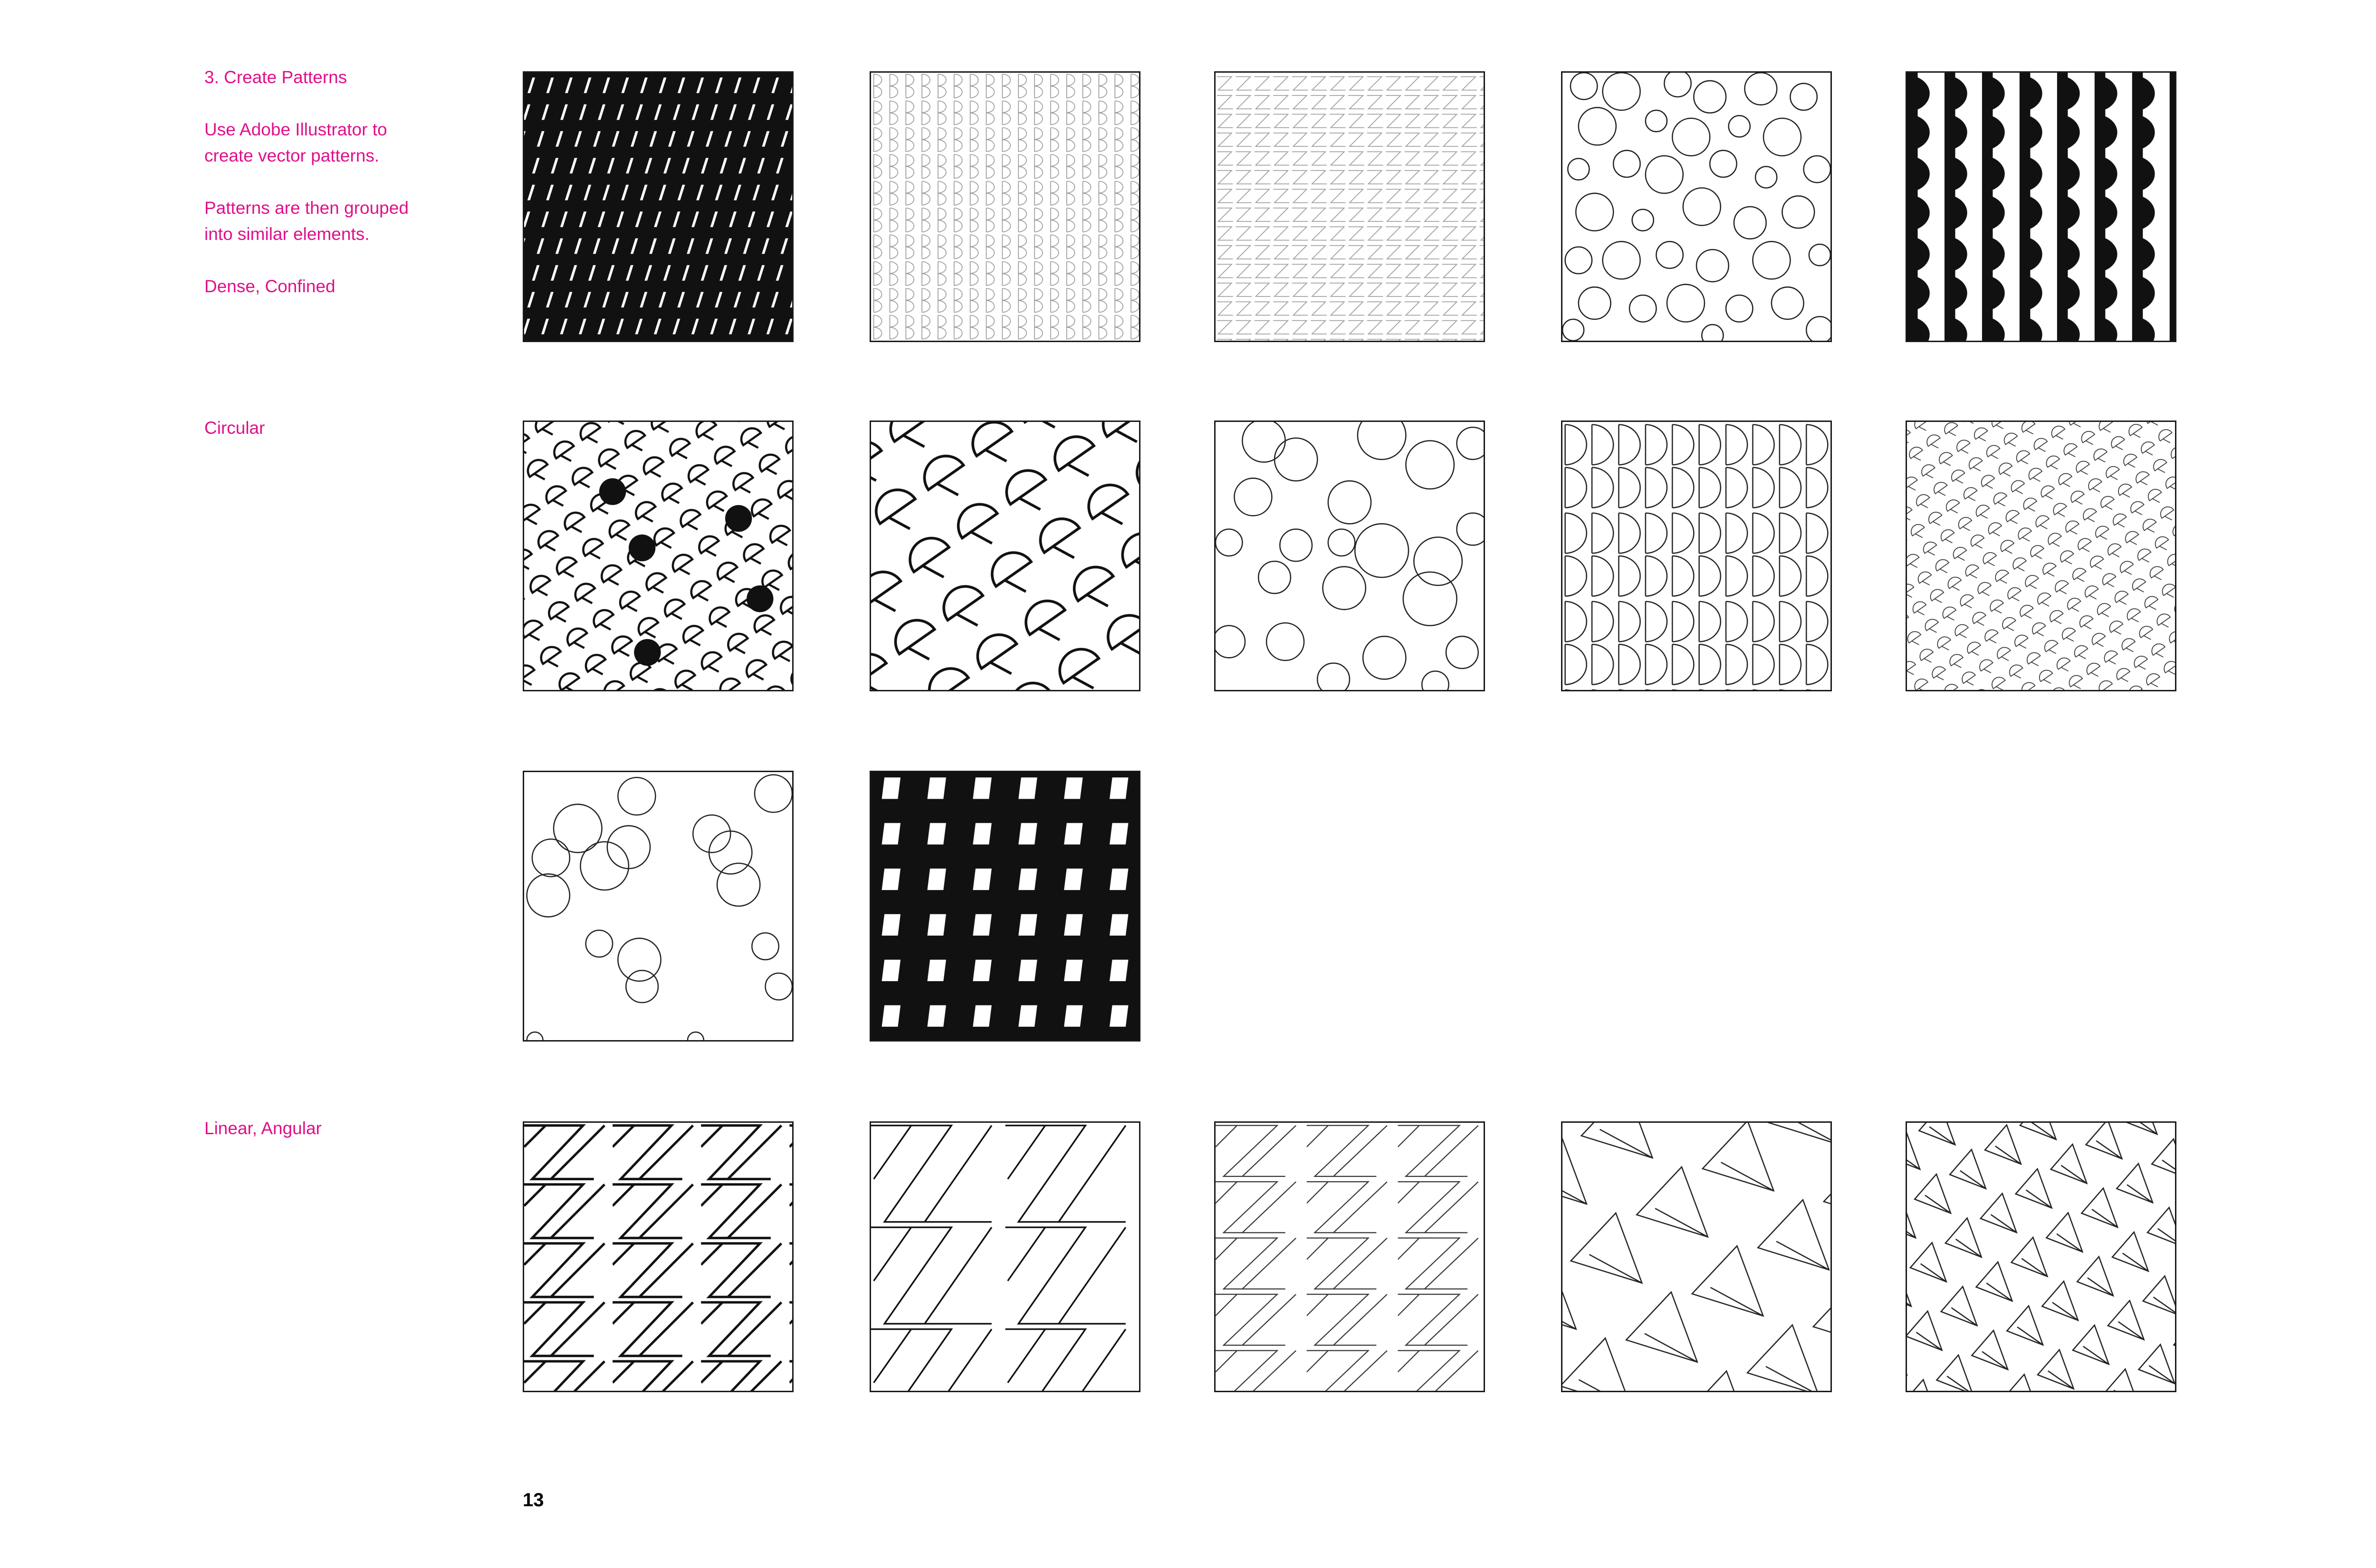 This screenshot has width=2376, height=1568. What do you see at coordinates (306, 208) in the screenshot?
I see `group-line-1: Patterns are then grouped` at bounding box center [306, 208].